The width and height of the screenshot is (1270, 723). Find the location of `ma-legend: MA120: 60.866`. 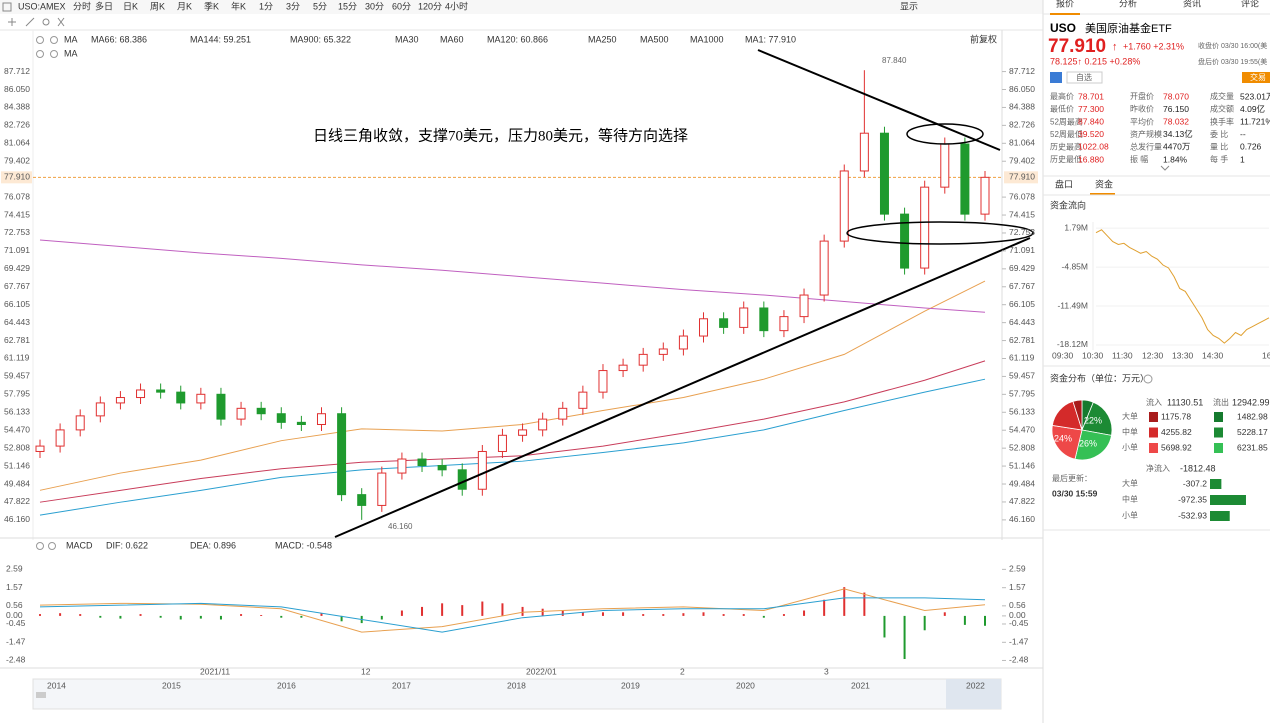

ma-legend: MA120: 60.866 is located at coordinates (517, 39).